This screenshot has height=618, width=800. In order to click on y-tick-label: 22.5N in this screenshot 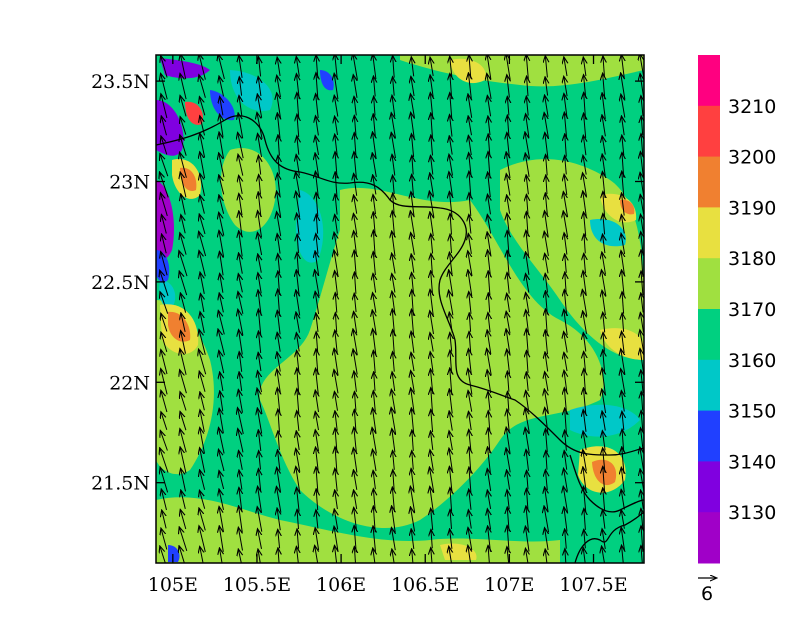, I will do `click(120, 283)`.